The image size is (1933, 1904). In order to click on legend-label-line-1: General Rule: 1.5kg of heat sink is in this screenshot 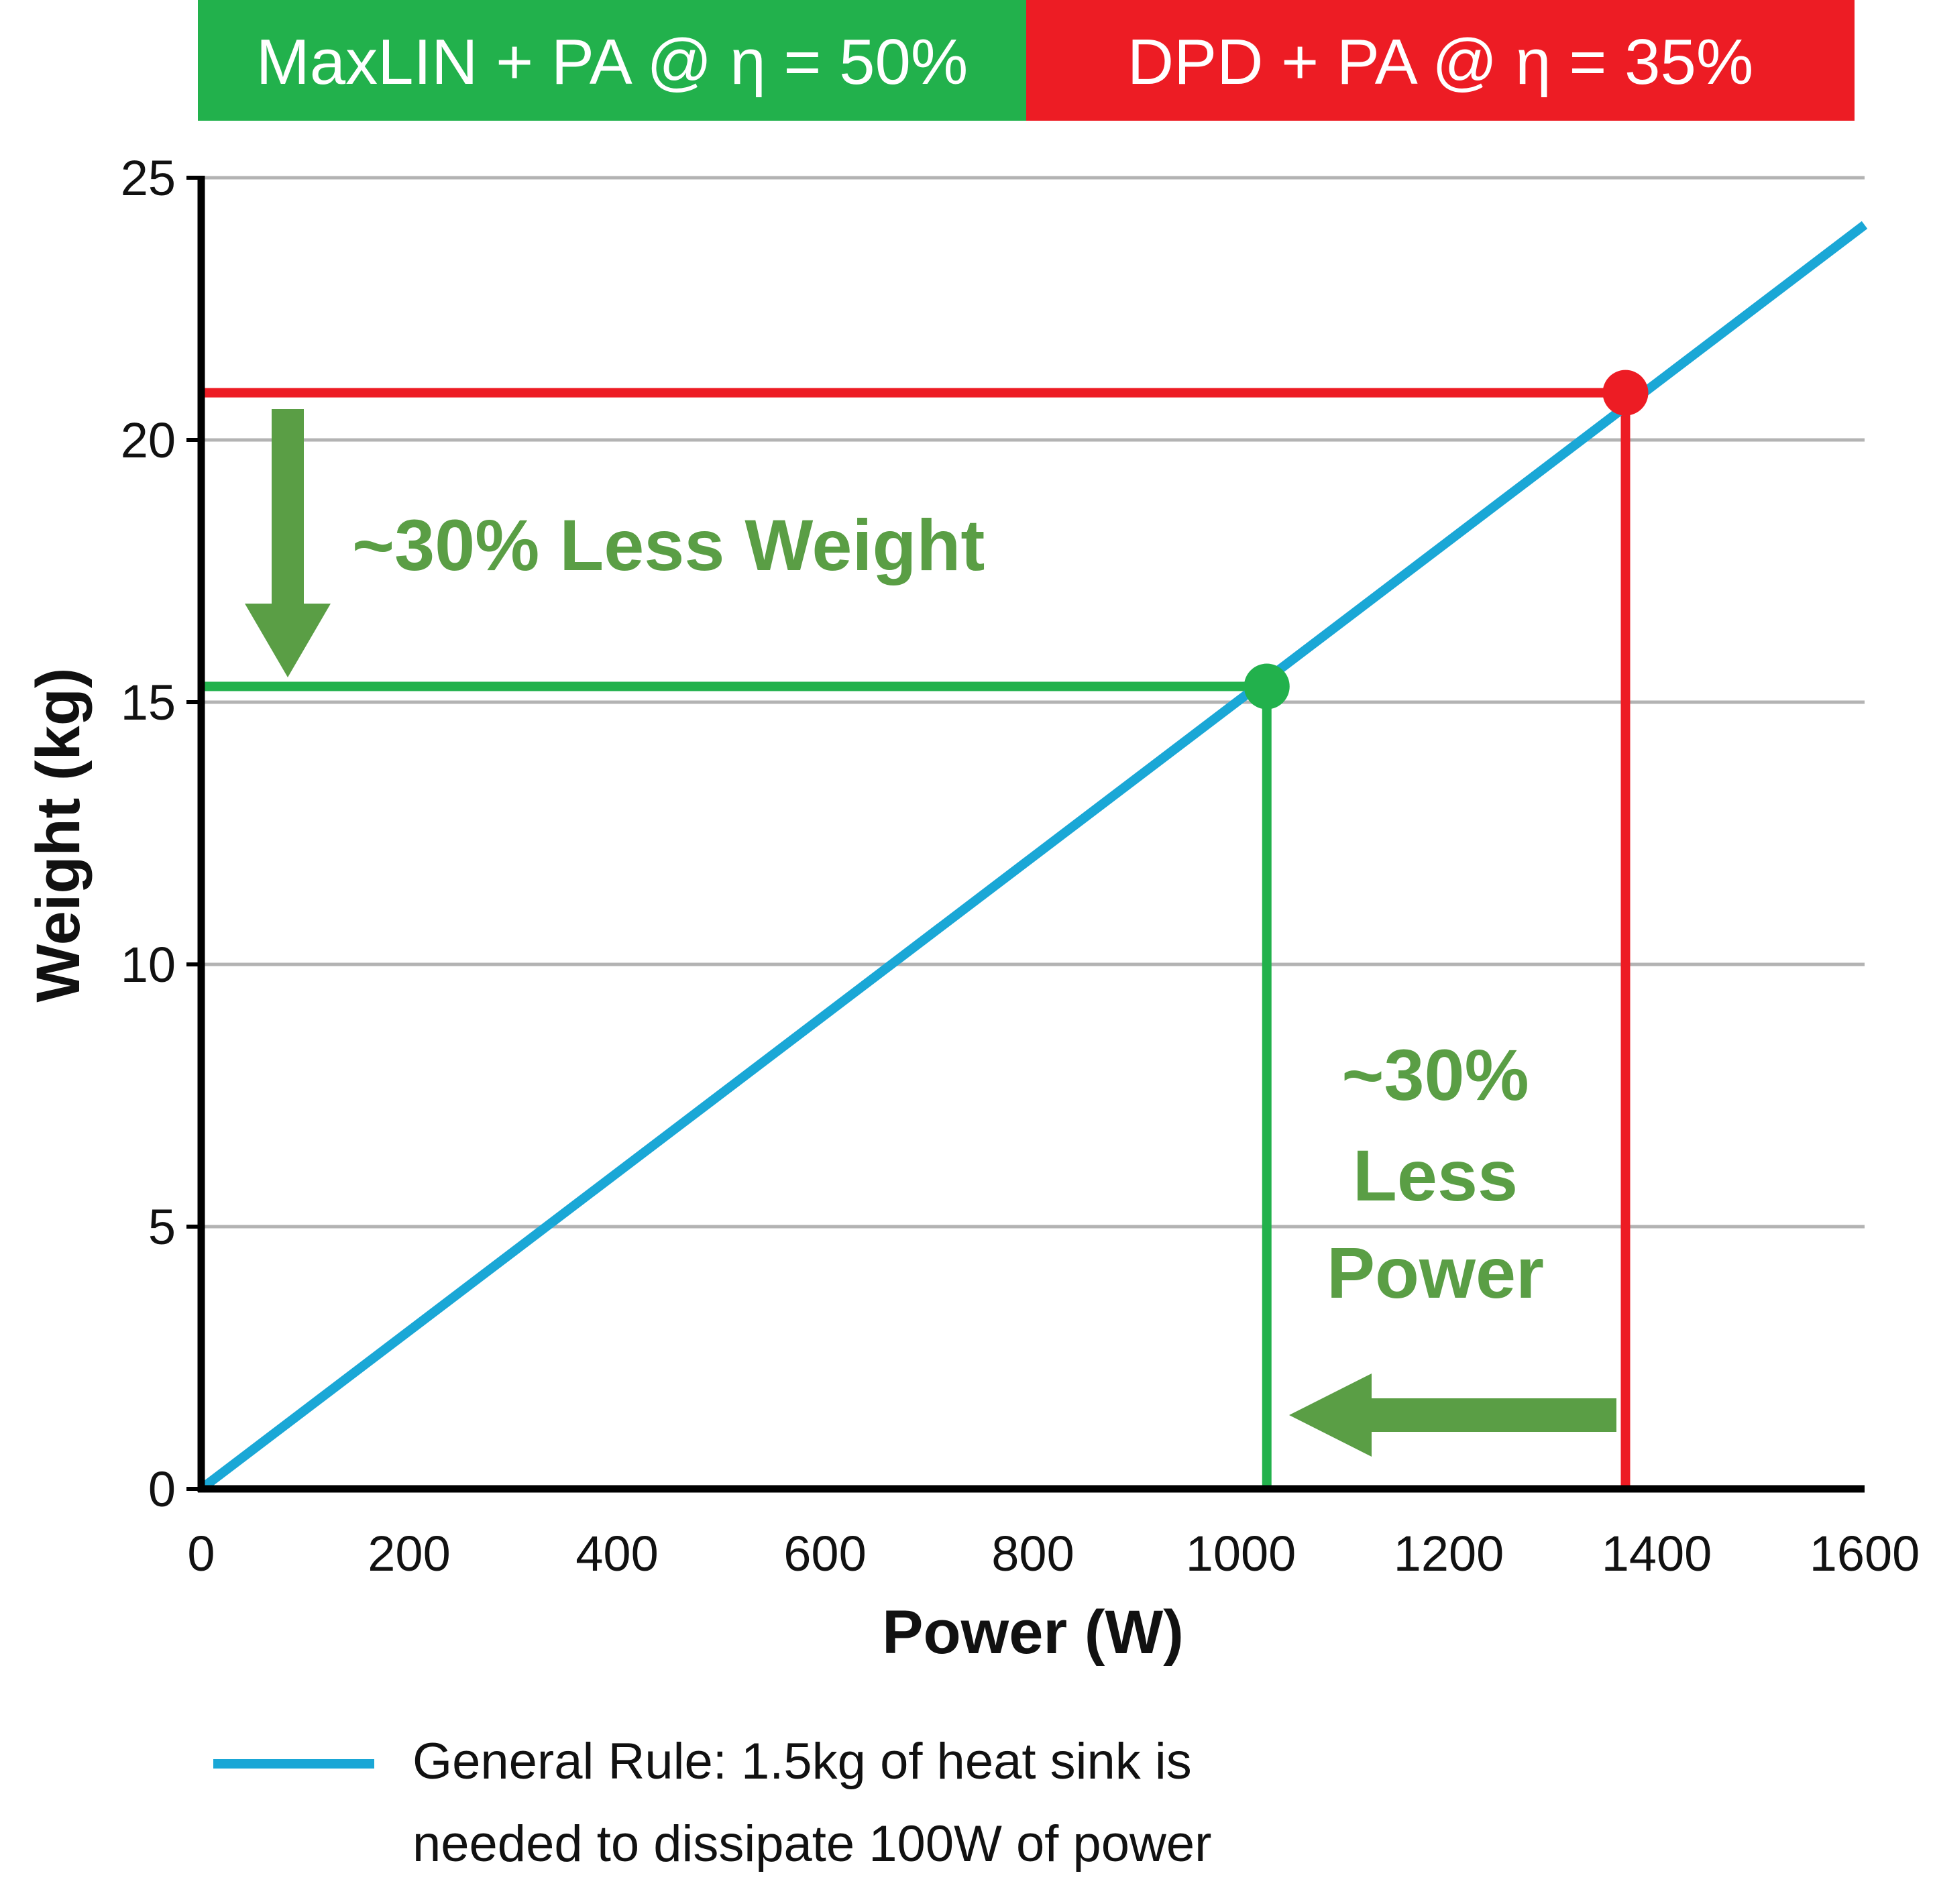, I will do `click(802, 1761)`.